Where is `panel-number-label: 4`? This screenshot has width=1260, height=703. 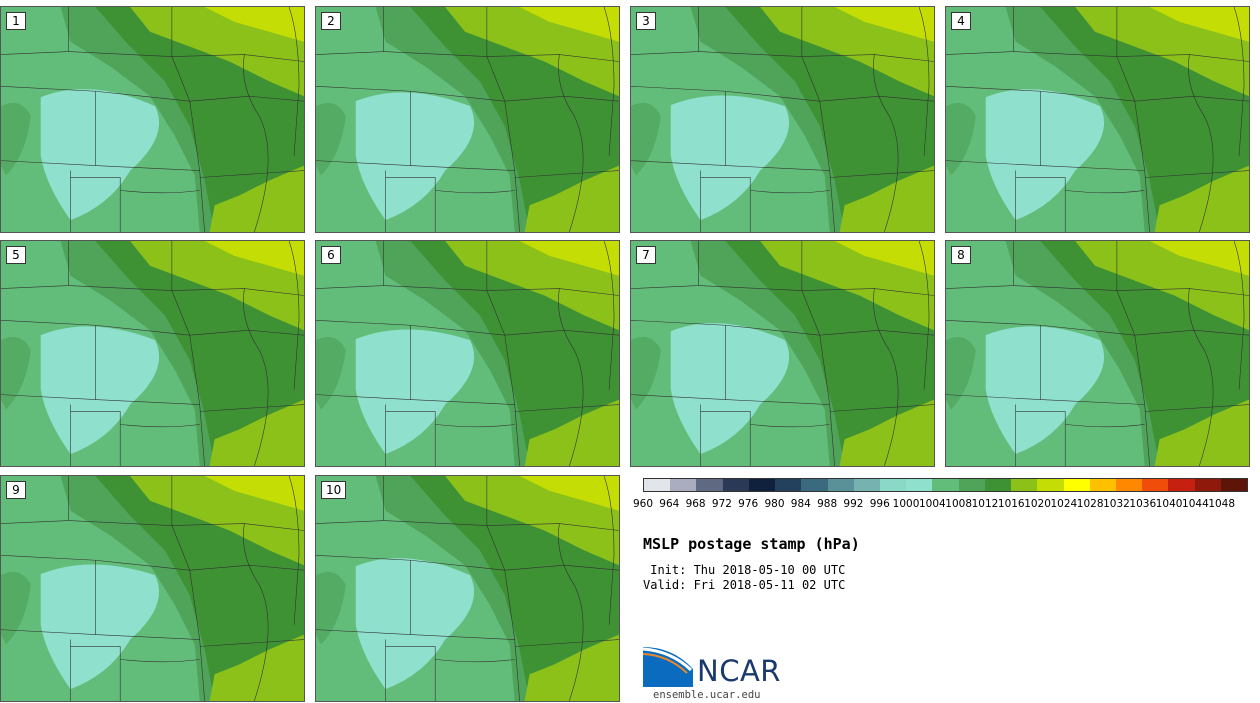
panel-number-label: 4 is located at coordinates (961, 21).